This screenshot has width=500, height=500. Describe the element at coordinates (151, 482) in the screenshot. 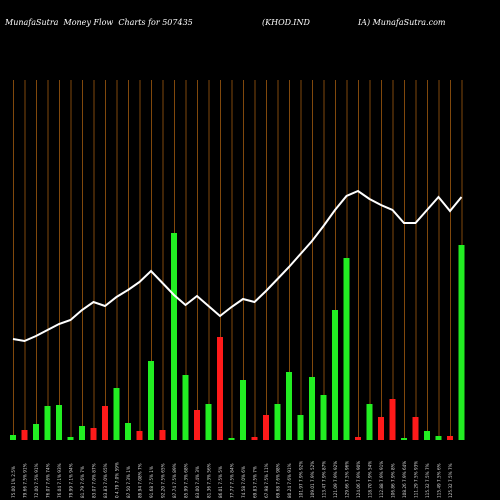

I see `x-tick-label: 91.68 7.5% 1%` at that location.